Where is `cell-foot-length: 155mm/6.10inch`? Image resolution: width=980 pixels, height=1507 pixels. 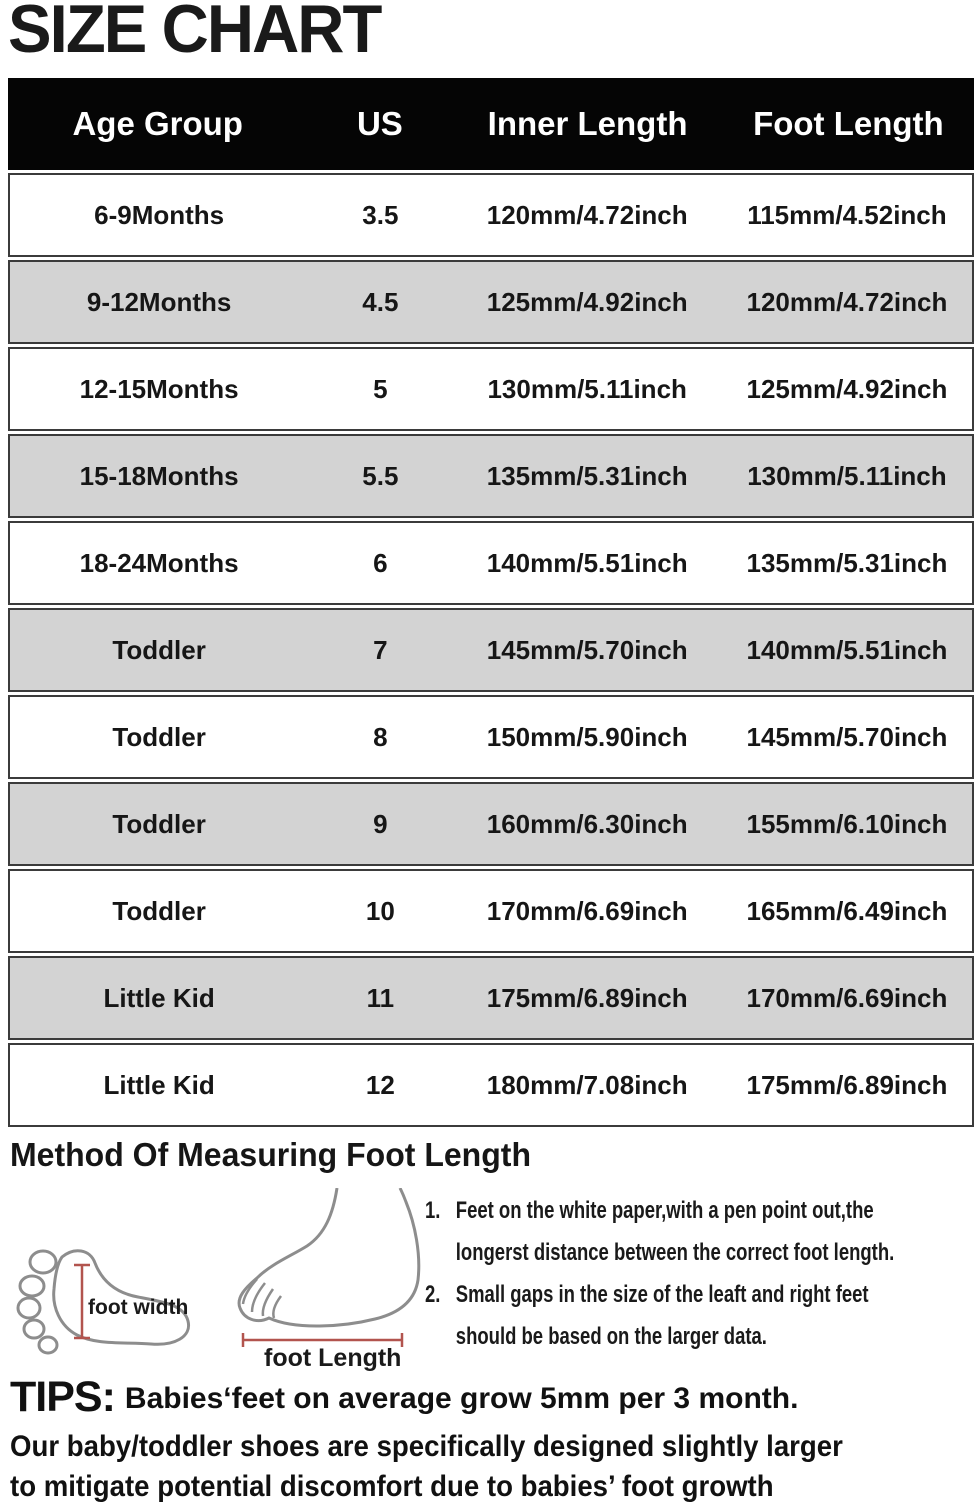
cell-foot-length: 155mm/6.10inch is located at coordinates (847, 823).